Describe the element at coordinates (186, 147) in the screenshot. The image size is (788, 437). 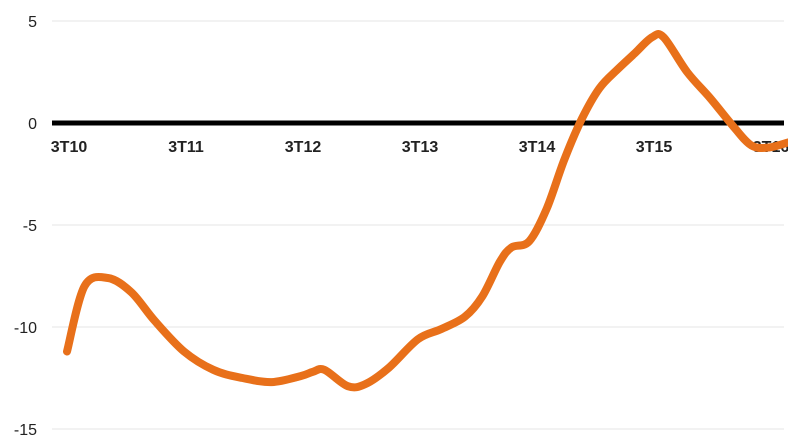
I see `x-tick-label: 3T11` at that location.